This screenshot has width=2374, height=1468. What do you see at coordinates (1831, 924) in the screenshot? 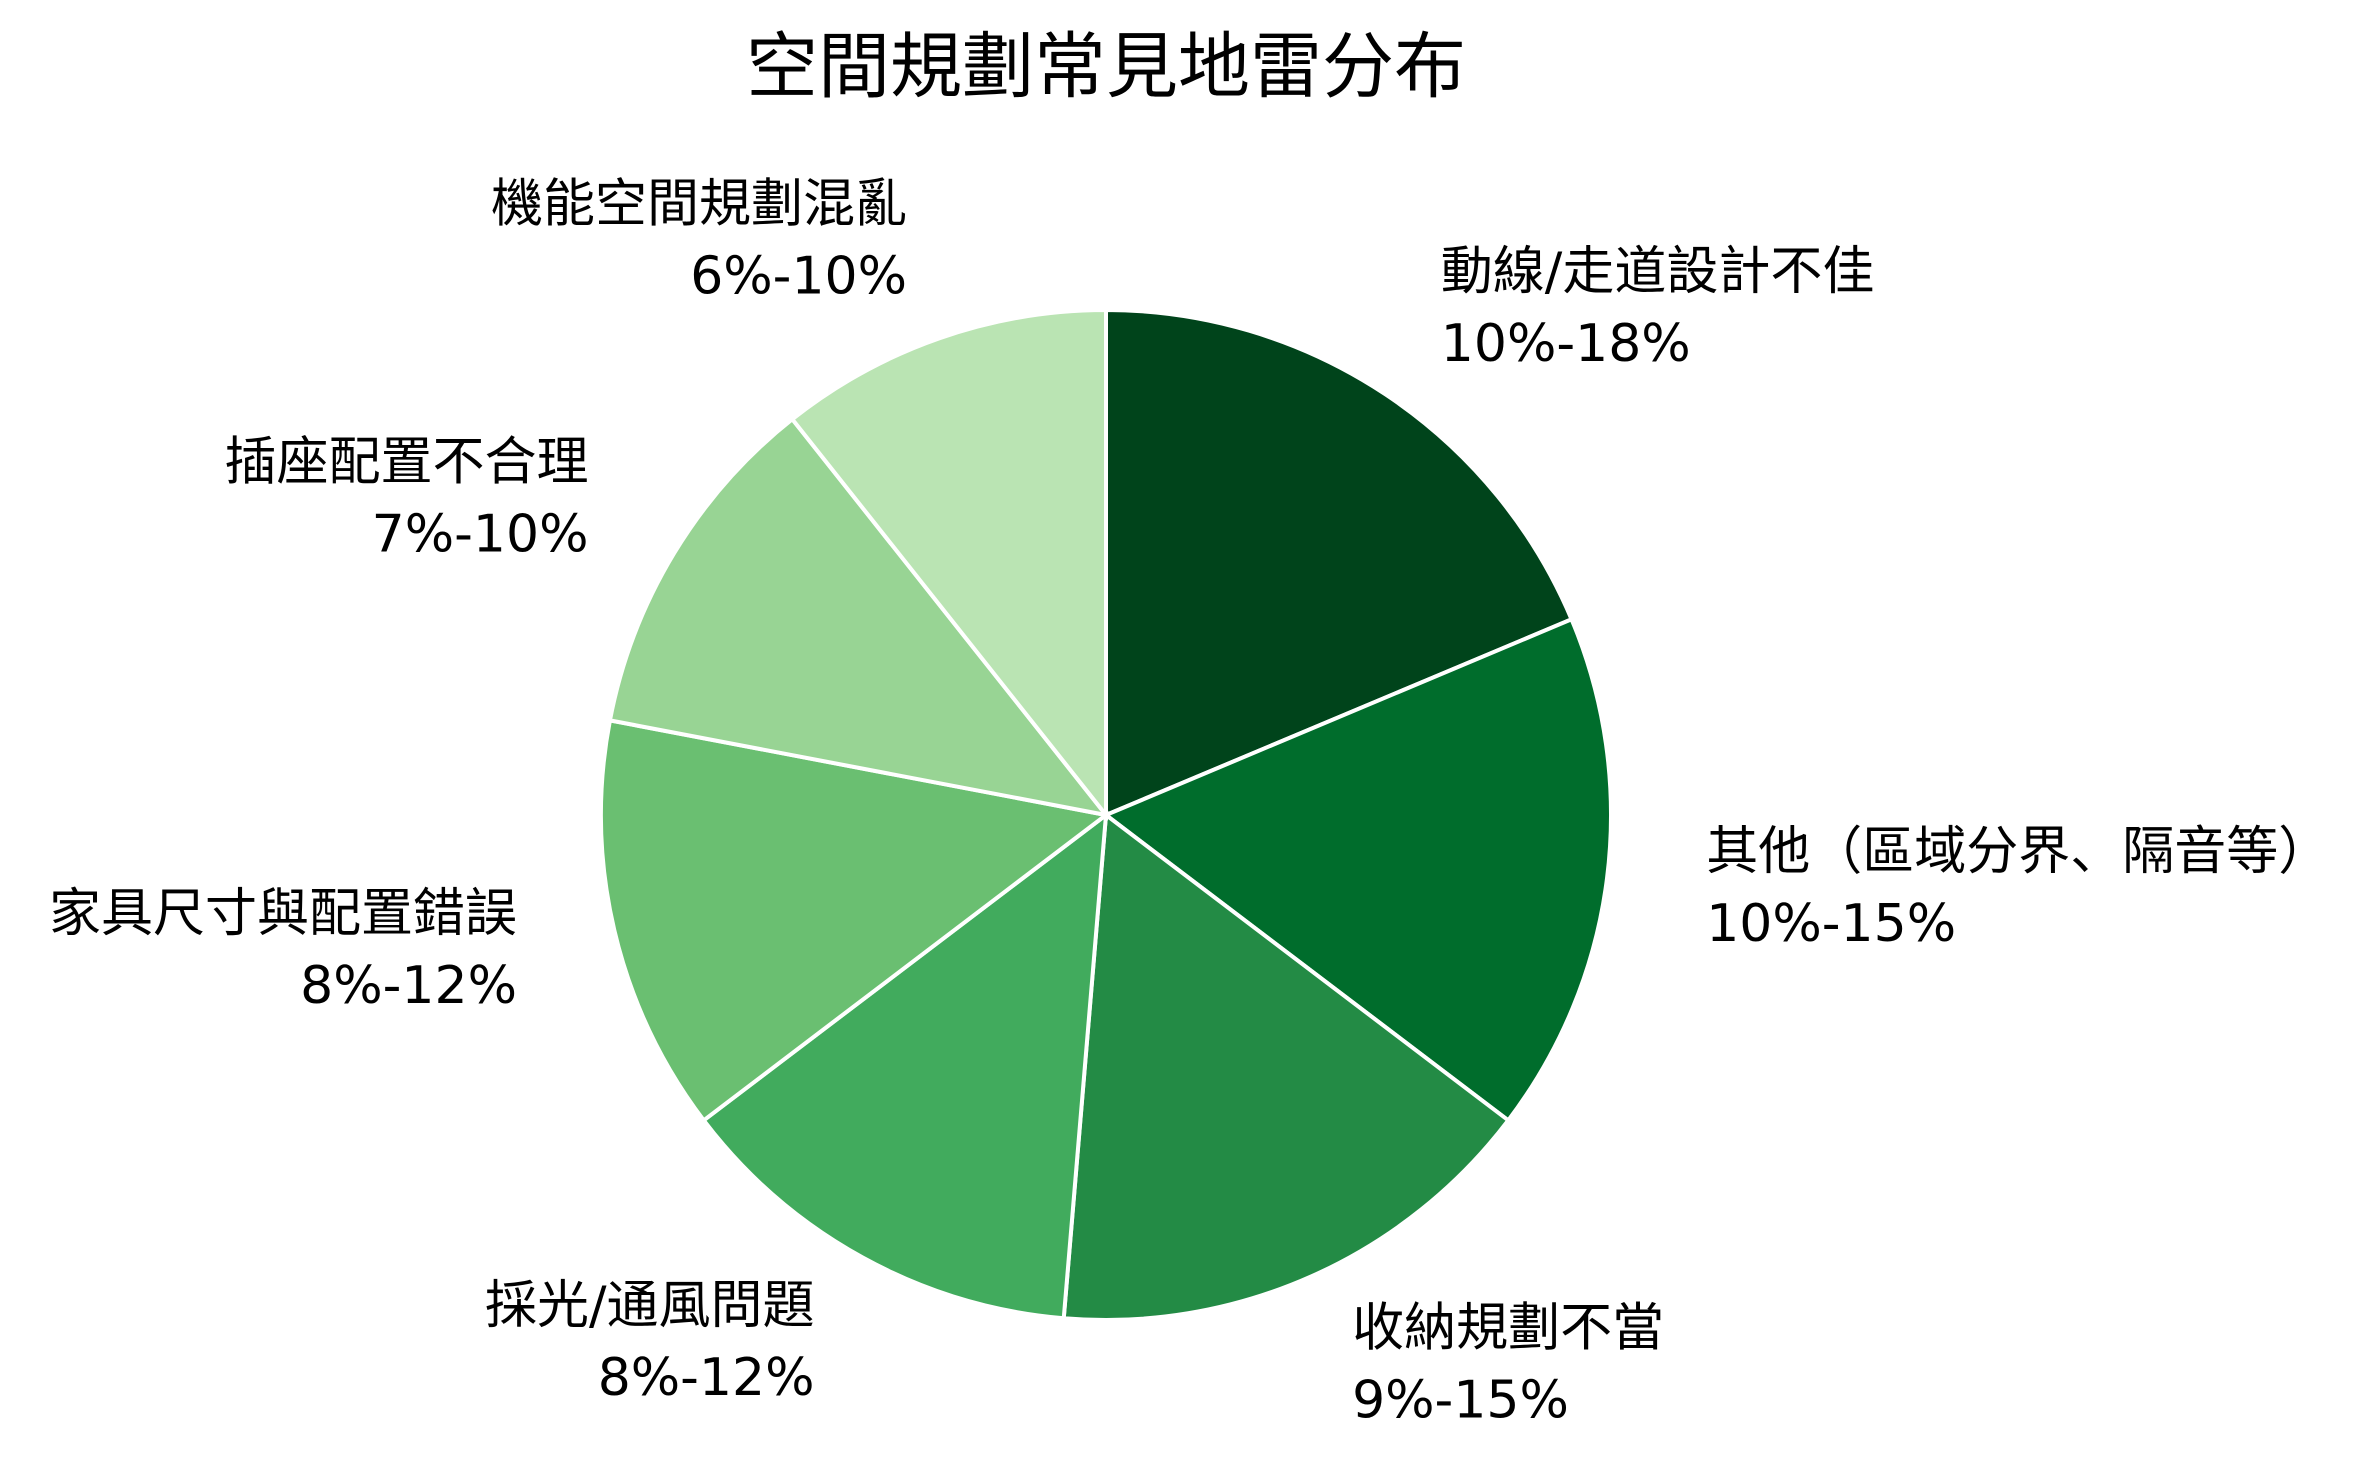
I see `slice-value-label: 10%-15%` at bounding box center [1831, 924].